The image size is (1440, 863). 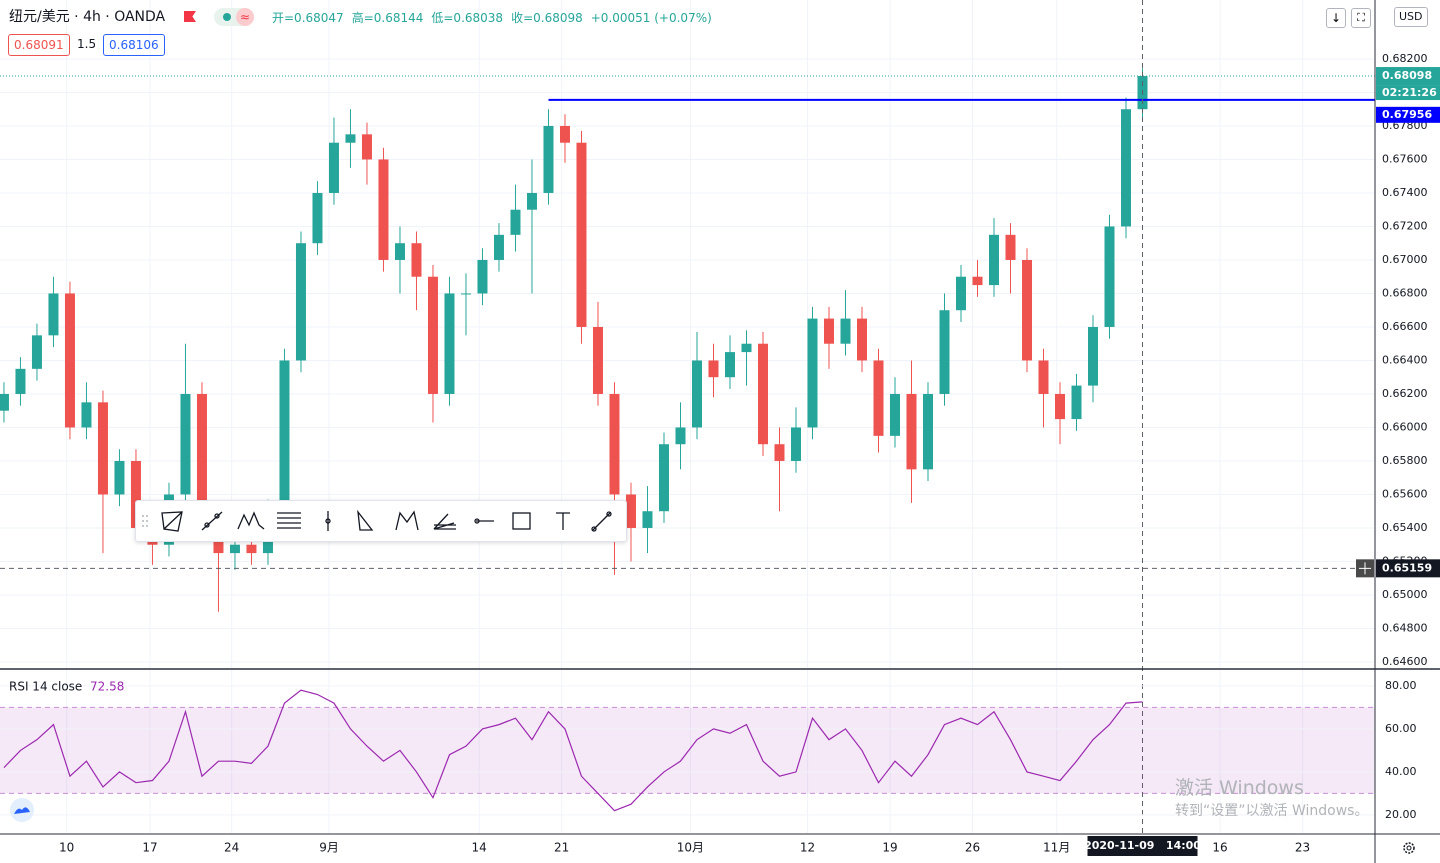 What do you see at coordinates (1405, 58) in the screenshot?
I see `y-tick-label: 0.68200` at bounding box center [1405, 58].